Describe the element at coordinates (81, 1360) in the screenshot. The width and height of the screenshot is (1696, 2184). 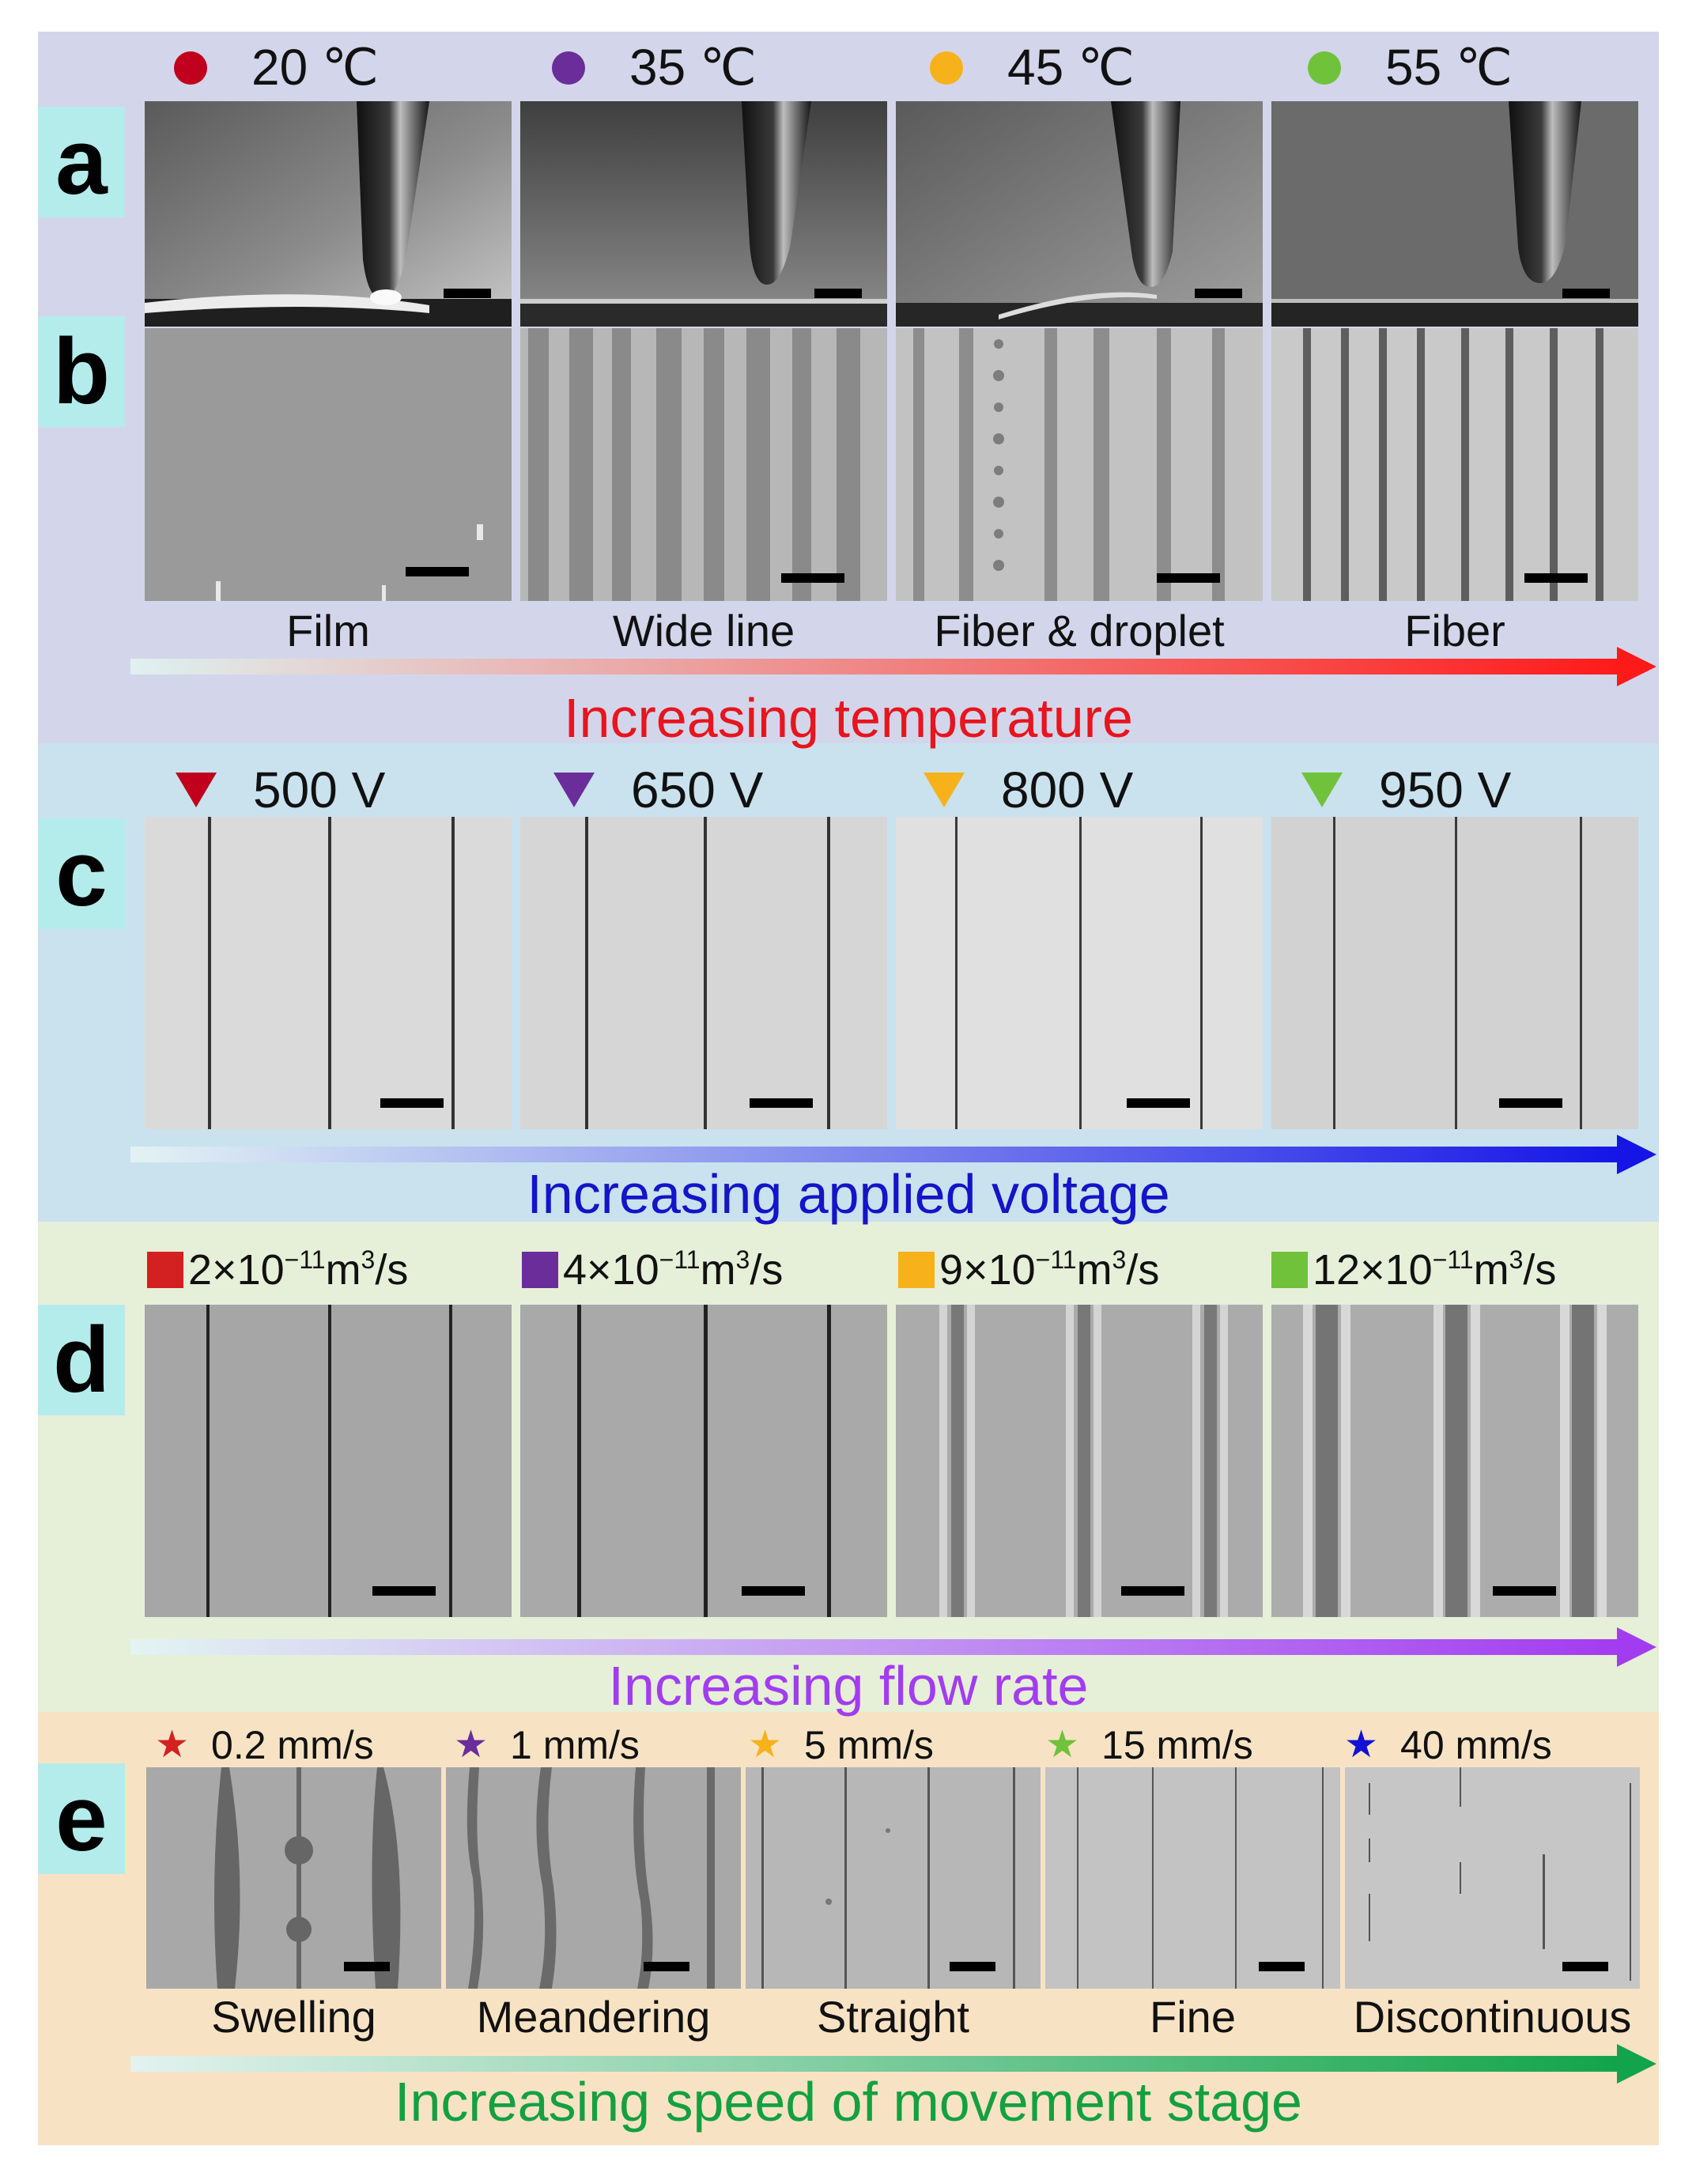
I see `panel-letter-d: d` at that location.